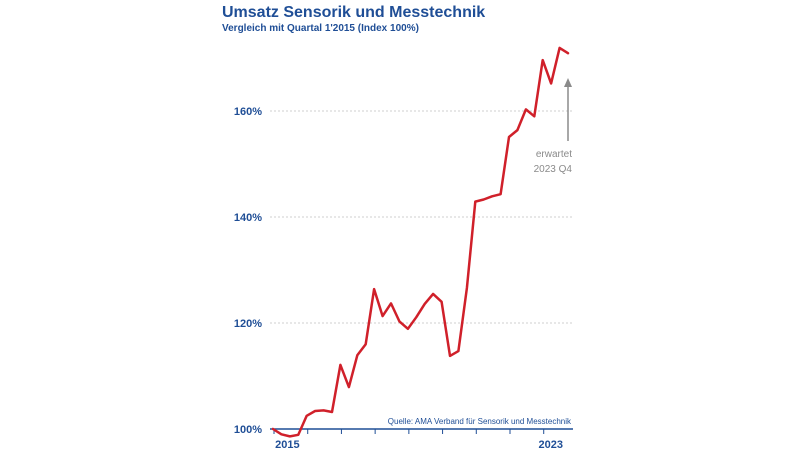 Image resolution: width=800 pixels, height=455 pixels. What do you see at coordinates (248, 218) in the screenshot?
I see `y-tick-label: 140%` at bounding box center [248, 218].